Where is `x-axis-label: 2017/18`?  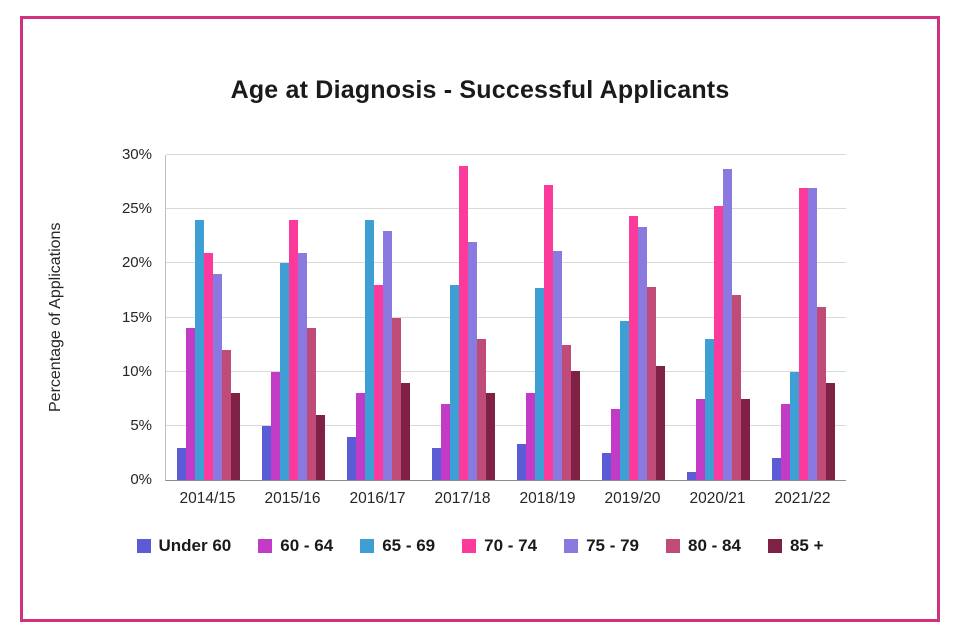 x-axis-label: 2017/18 is located at coordinates (462, 498).